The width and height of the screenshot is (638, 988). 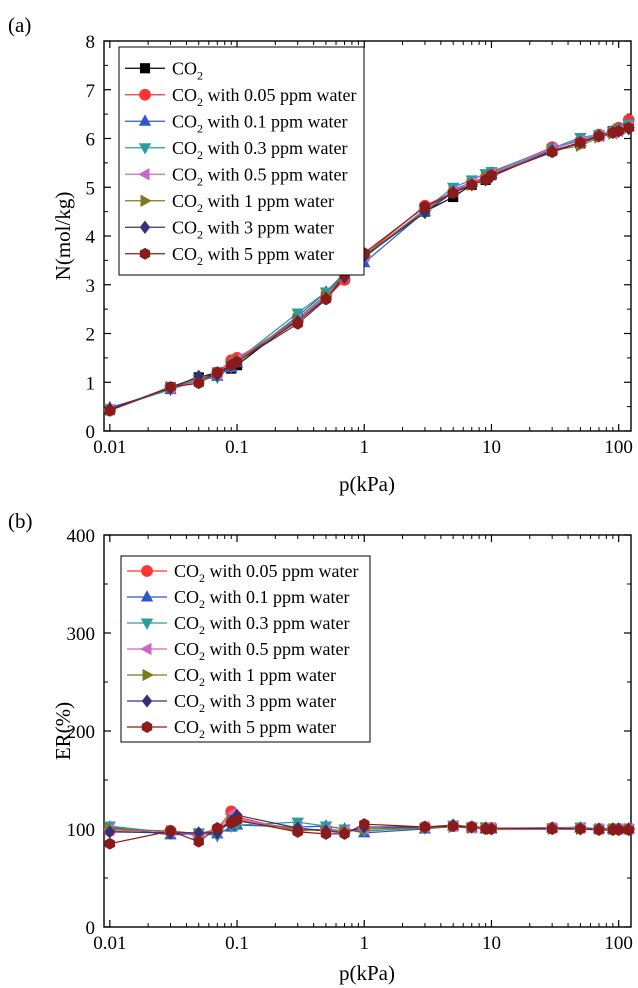 What do you see at coordinates (91, 188) in the screenshot?
I see `y-tick-label: 5` at bounding box center [91, 188].